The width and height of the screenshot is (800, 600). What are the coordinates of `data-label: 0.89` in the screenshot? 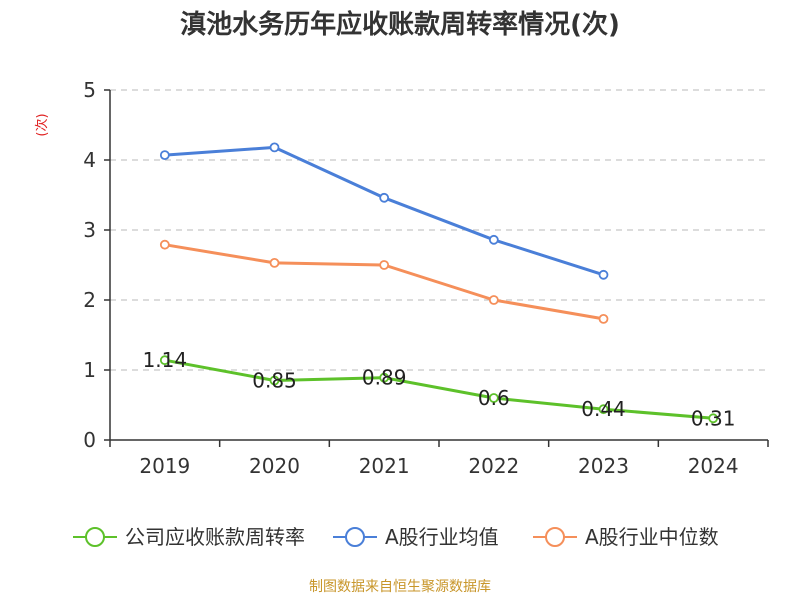 It's located at (384, 378).